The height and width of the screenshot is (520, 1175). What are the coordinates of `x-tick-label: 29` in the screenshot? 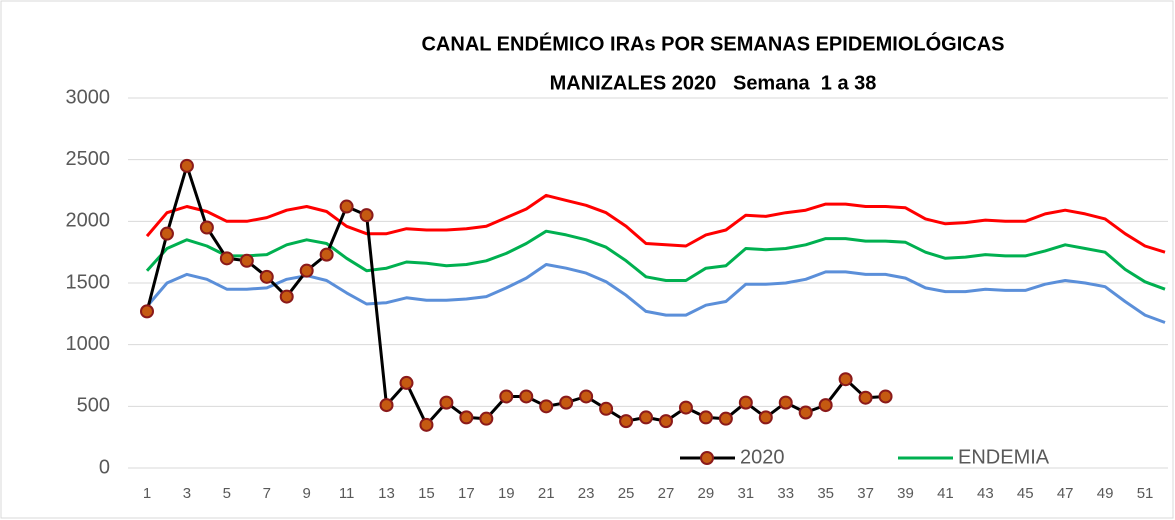 It's located at (706, 493).